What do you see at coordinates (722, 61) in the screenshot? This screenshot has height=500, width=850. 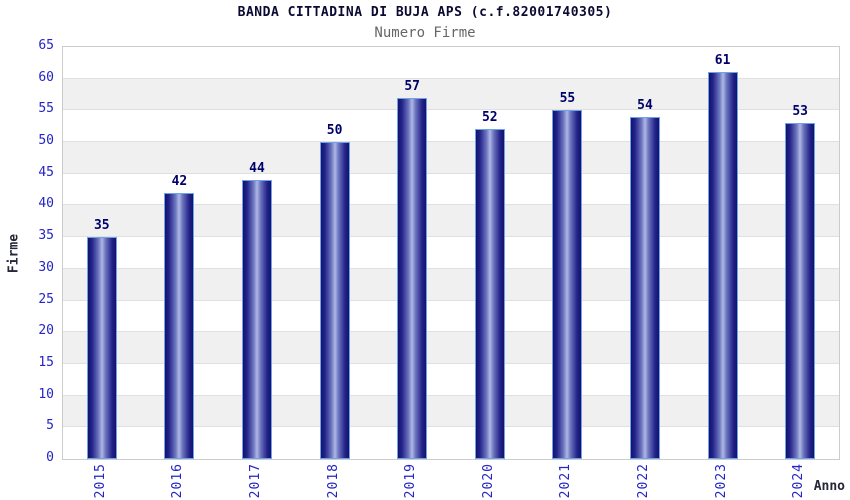 I see `bar-value-label: 61` at bounding box center [722, 61].